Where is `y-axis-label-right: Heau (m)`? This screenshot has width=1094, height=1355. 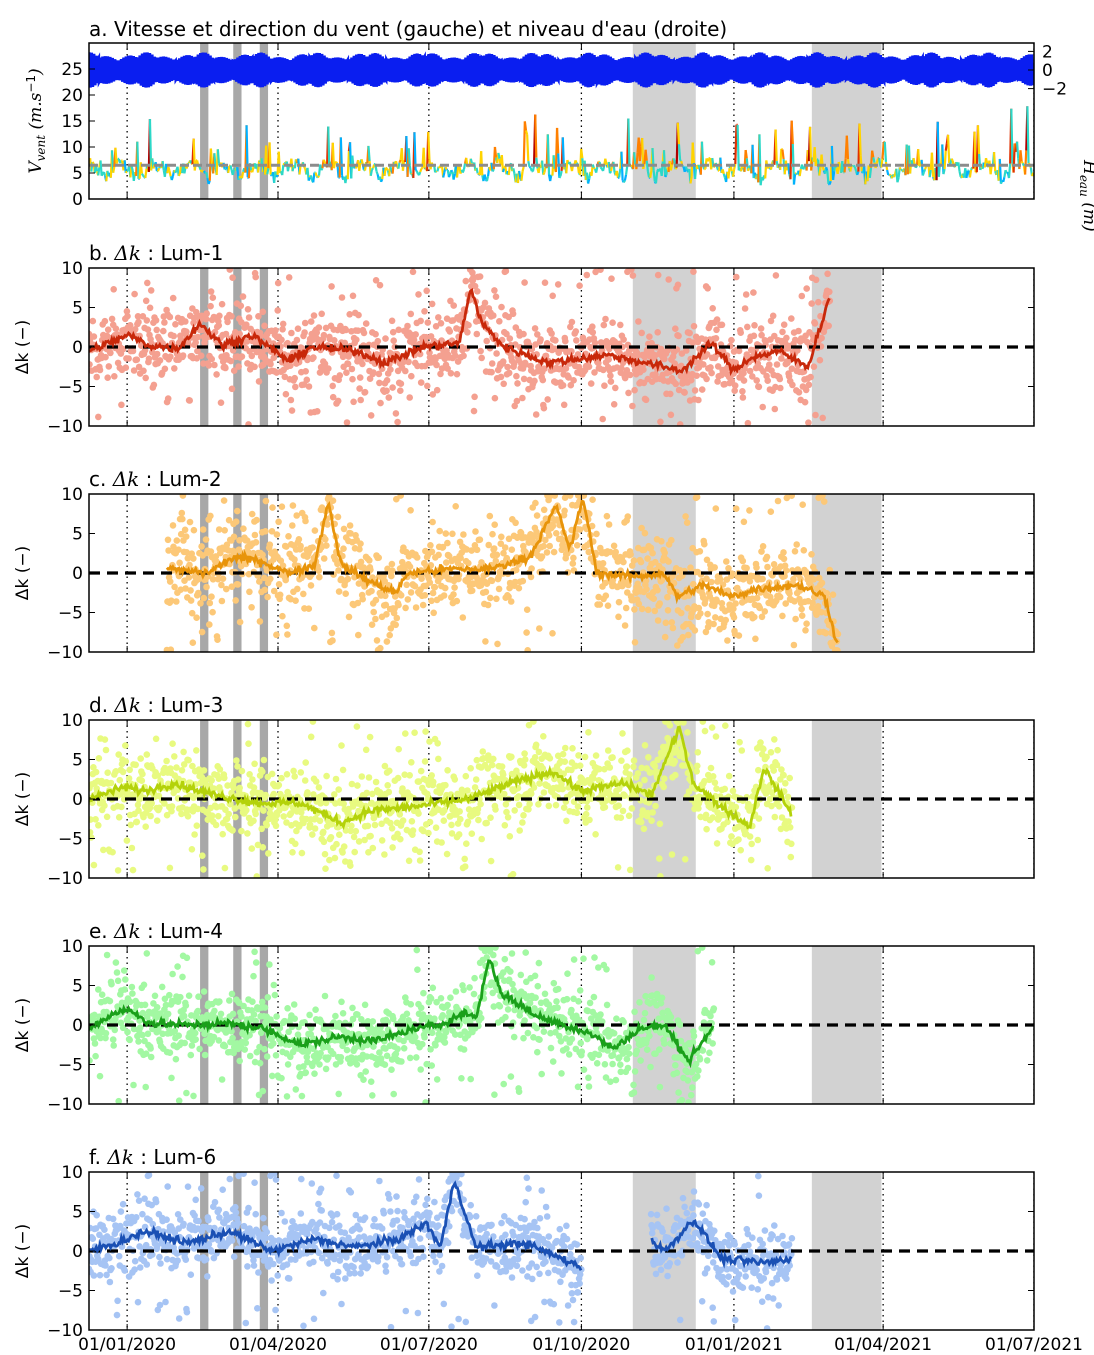
y-axis-label-right: Heau (m) is located at coordinates (1085, 195).